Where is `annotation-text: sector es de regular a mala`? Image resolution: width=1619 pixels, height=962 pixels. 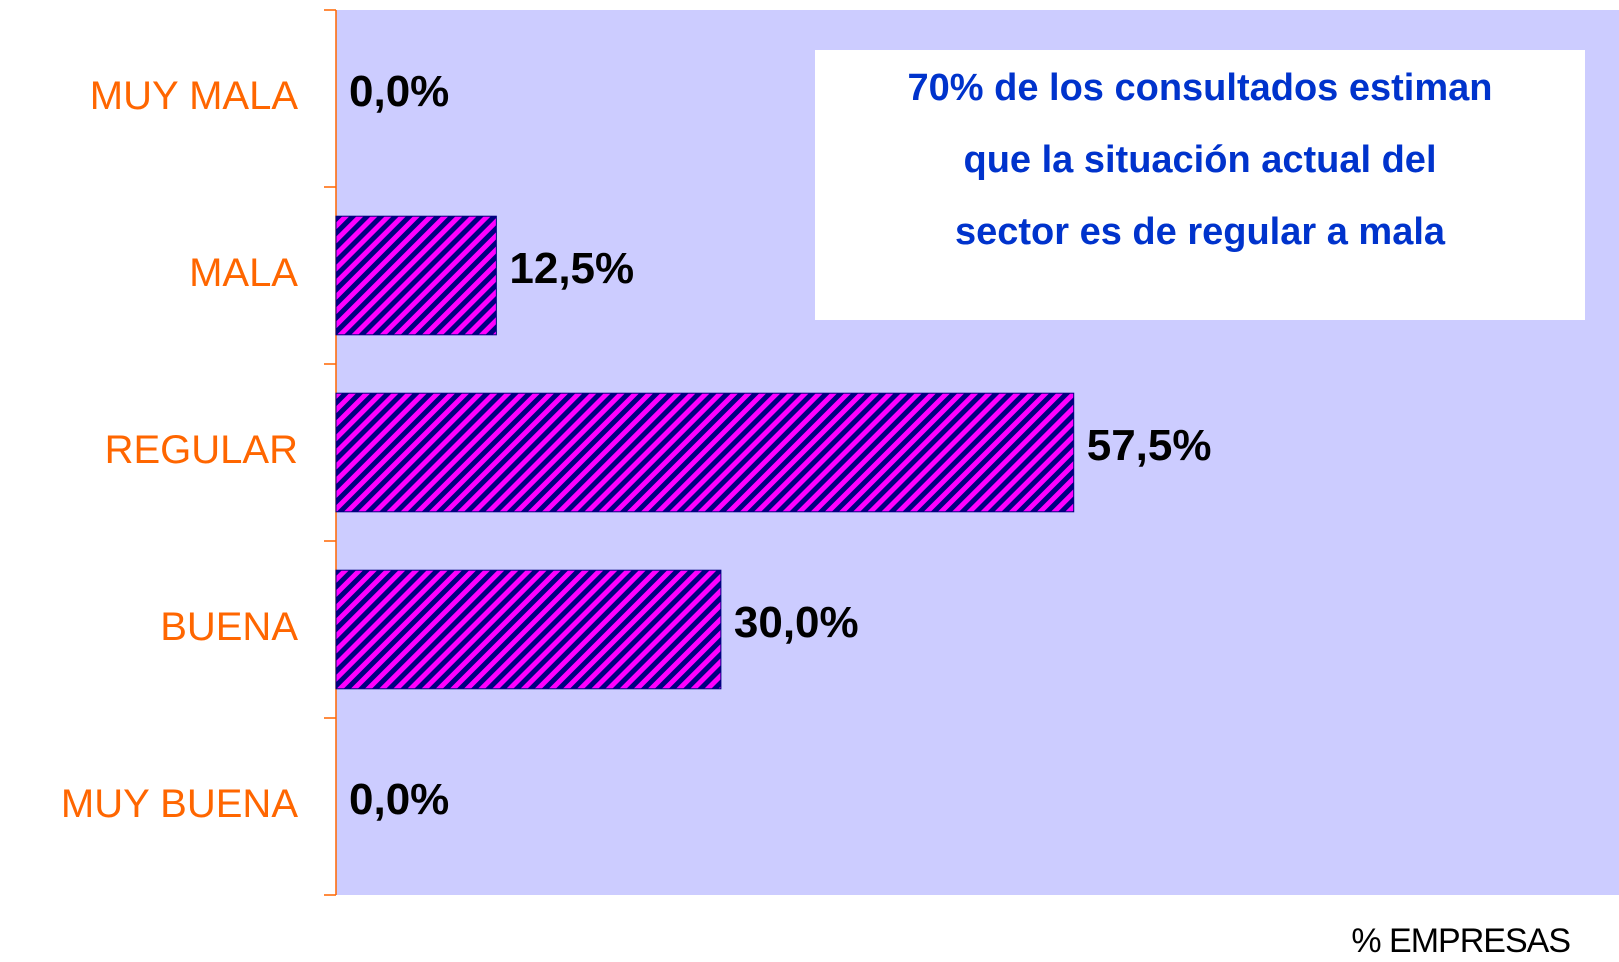 annotation-text: sector es de regular a mala is located at coordinates (1200, 232).